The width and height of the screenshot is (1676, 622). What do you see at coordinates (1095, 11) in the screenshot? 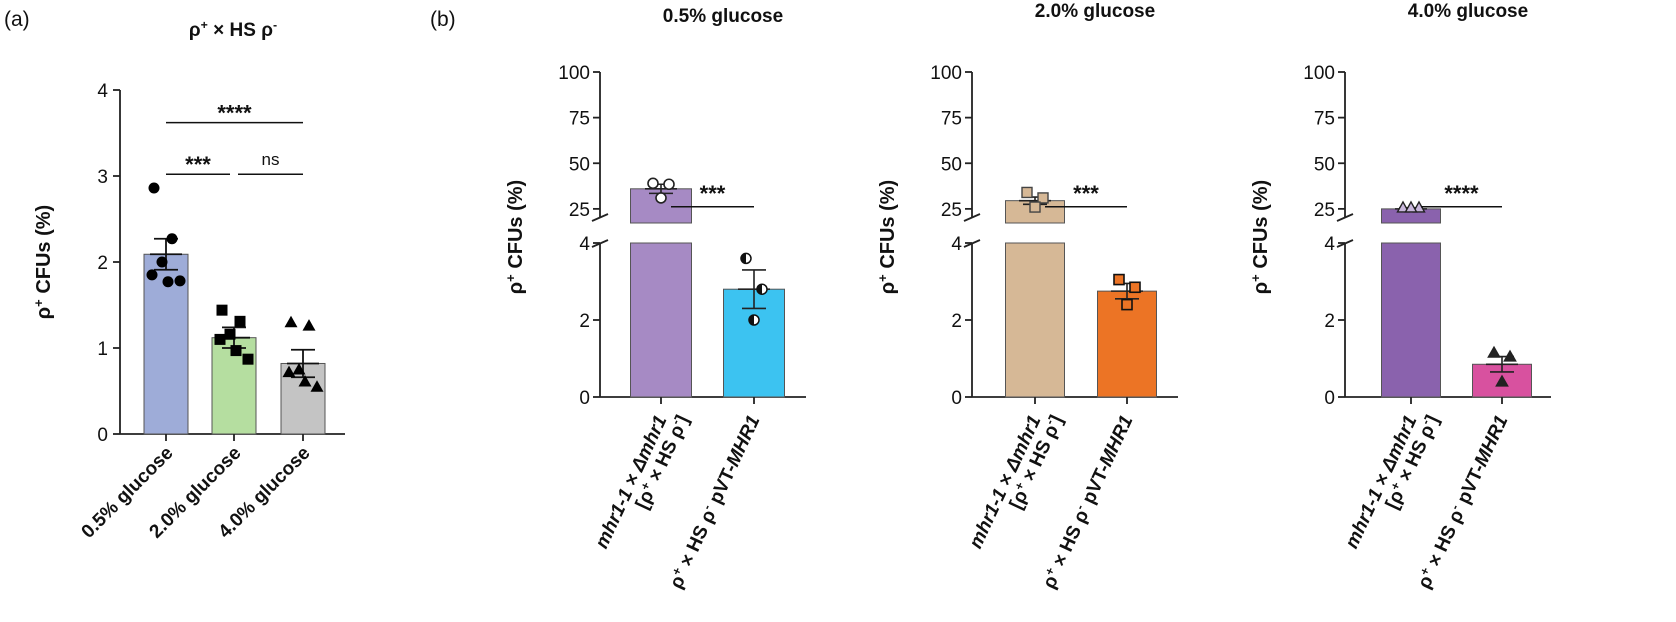
I see `chart-title: 2.0% glucose` at bounding box center [1095, 11].